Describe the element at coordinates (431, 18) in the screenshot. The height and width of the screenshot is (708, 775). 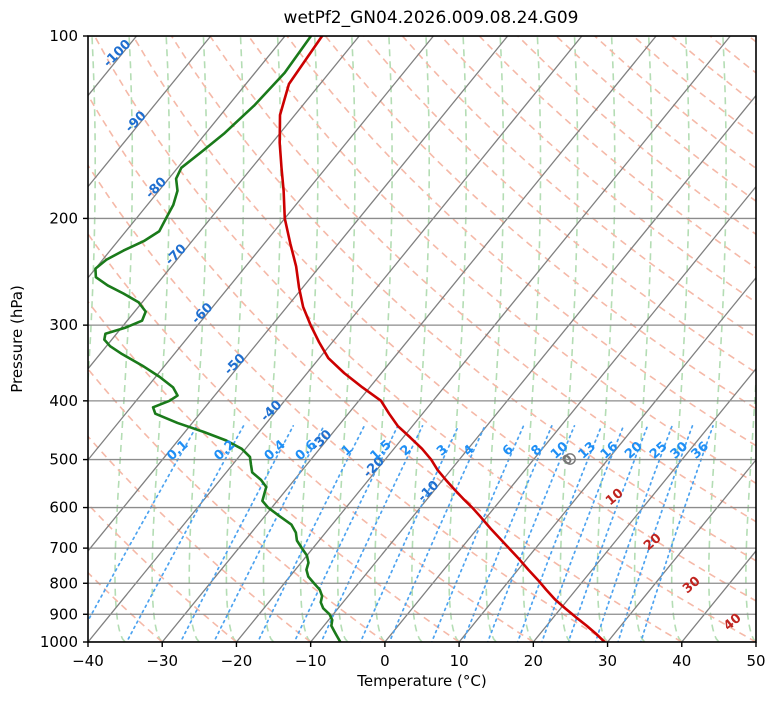
I see `page-title: wetPf2_GN04.2026.009.08.24.G09` at that location.